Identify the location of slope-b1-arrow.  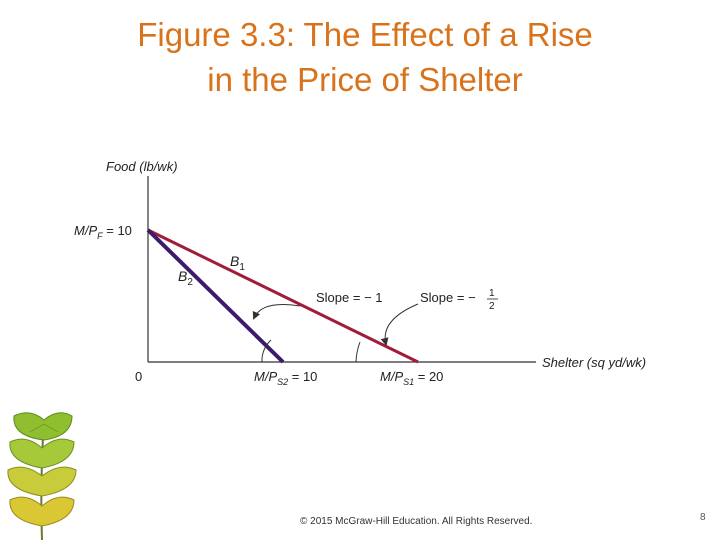
(399, 324).